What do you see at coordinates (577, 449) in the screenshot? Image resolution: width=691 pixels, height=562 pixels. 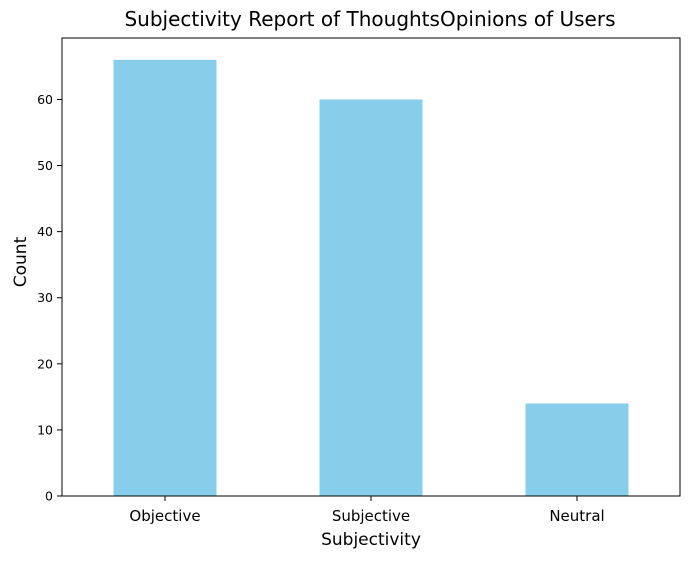 I see `bar-neutral` at bounding box center [577, 449].